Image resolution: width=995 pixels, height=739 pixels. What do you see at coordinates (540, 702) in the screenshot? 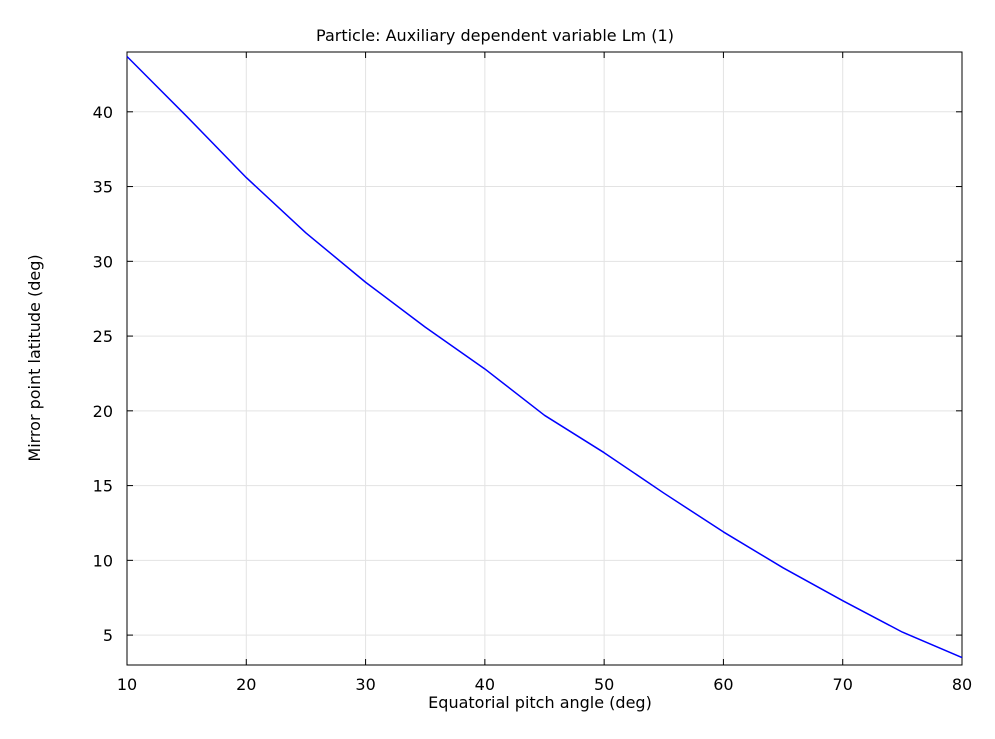
I see `x-axis-label: Equatorial pitch angle (deg)` at bounding box center [540, 702].